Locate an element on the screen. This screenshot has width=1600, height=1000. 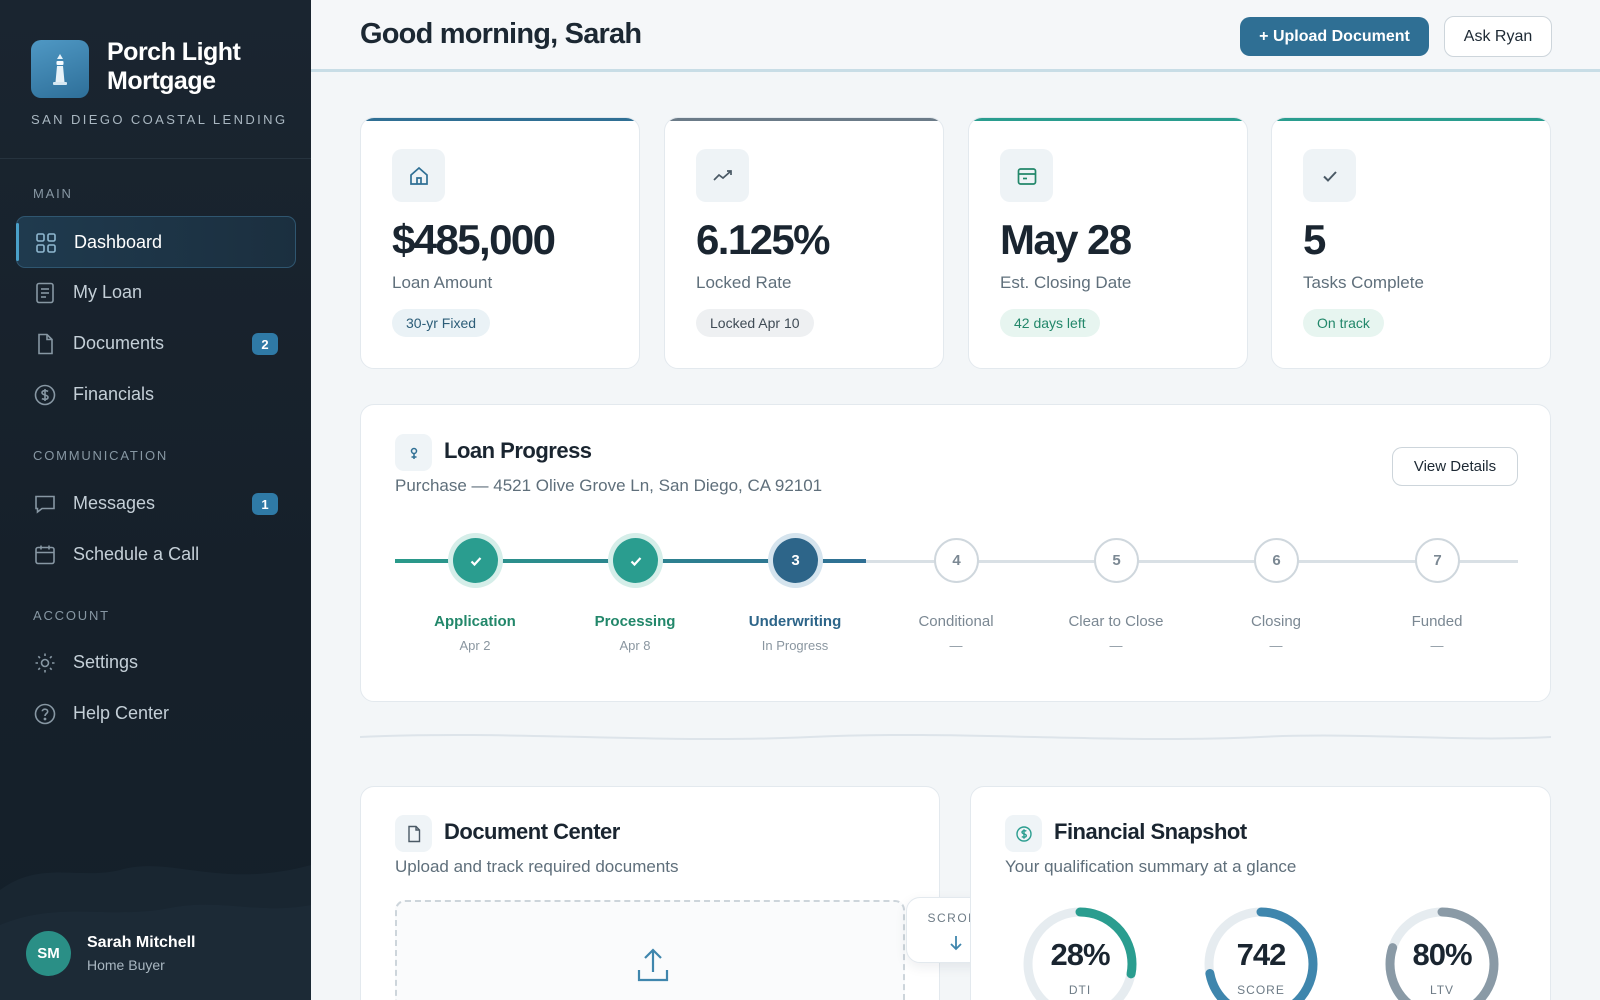
avatar: SM is located at coordinates (48, 953).